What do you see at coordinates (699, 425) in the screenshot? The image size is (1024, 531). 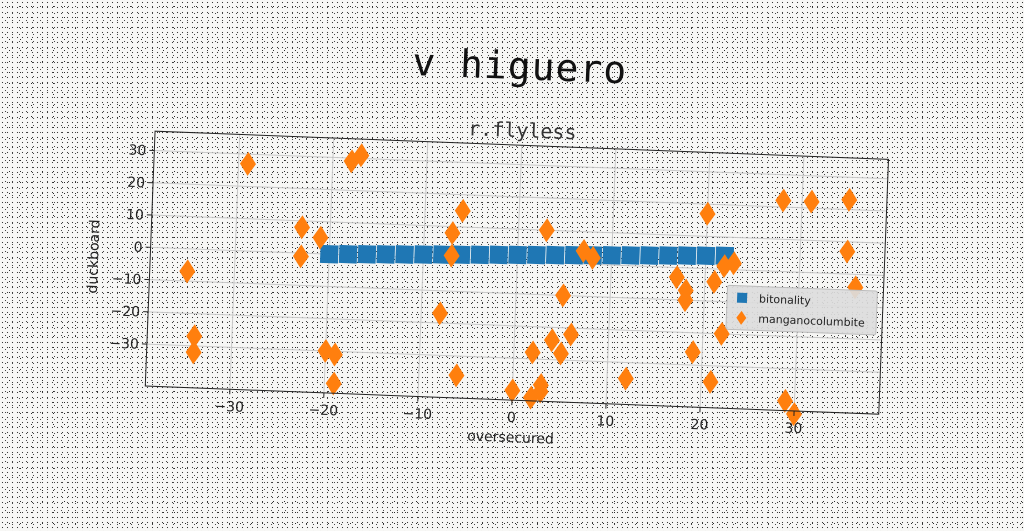 I see `x-tick-label: 20` at bounding box center [699, 425].